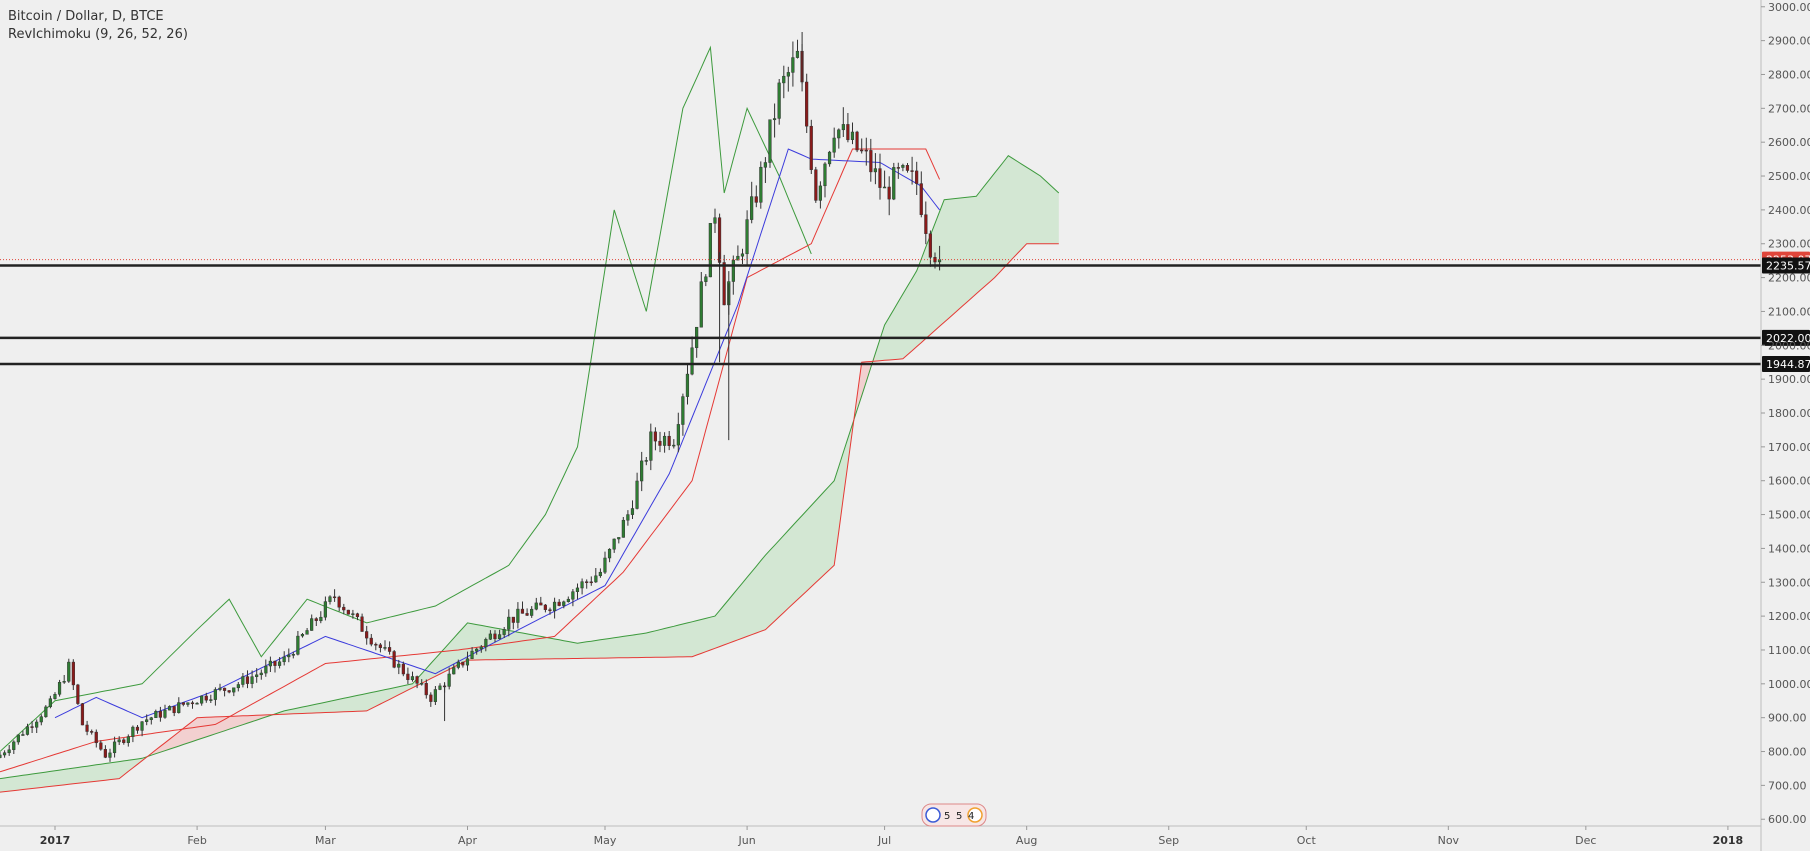 This screenshot has height=851, width=1810. Describe the element at coordinates (55, 840) in the screenshot. I see `time-tick-label: 2017` at that location.